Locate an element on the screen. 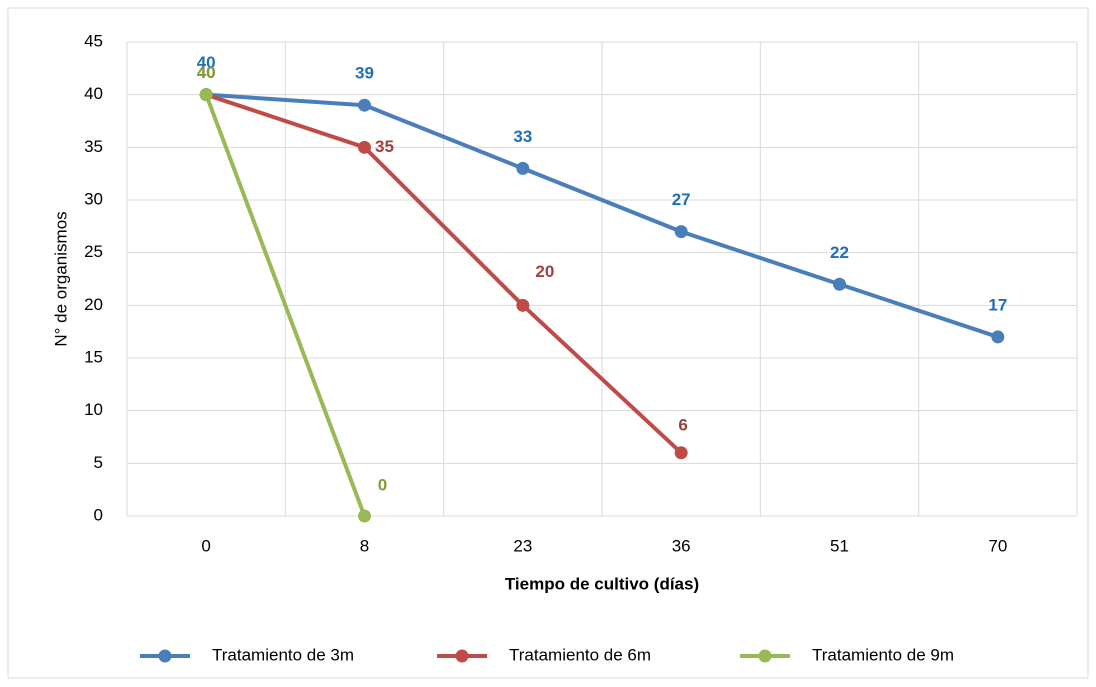  y-axis-title: N° de organismos is located at coordinates (60, 278).